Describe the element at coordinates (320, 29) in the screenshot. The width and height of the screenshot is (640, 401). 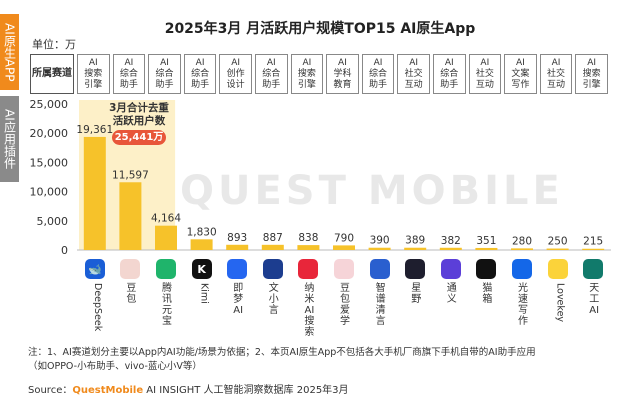
I see `chart-title: 2025年3月 月活跃用户规模TOP15 AI原生App` at that location.